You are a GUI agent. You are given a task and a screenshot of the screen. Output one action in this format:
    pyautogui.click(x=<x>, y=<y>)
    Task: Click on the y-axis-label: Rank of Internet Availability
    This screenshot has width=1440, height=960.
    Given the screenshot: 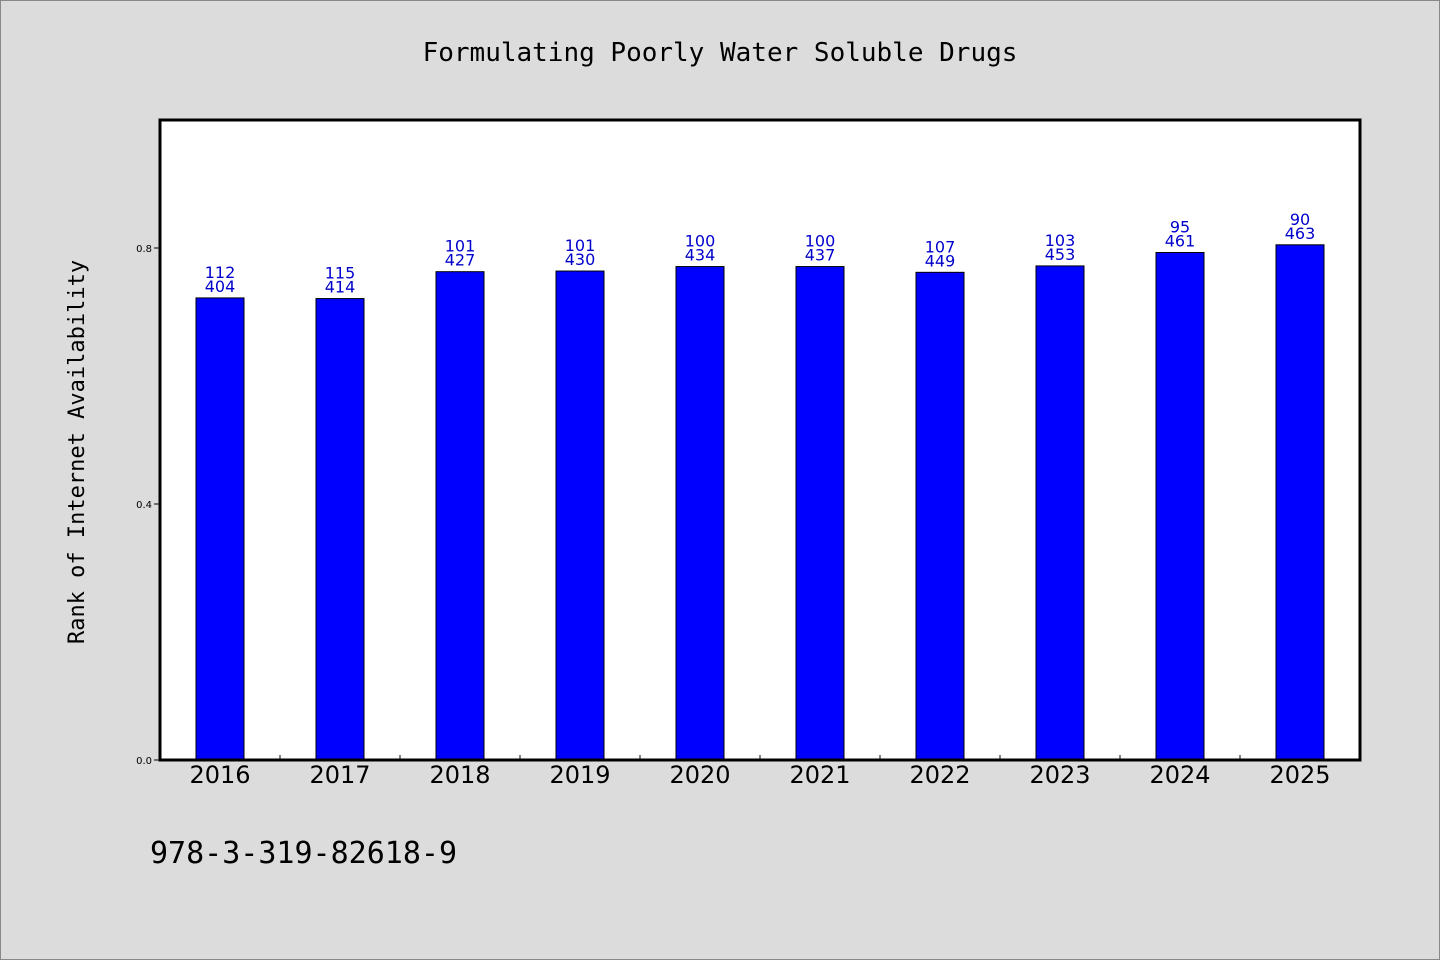 What is the action you would take?
    pyautogui.click(x=77, y=452)
    